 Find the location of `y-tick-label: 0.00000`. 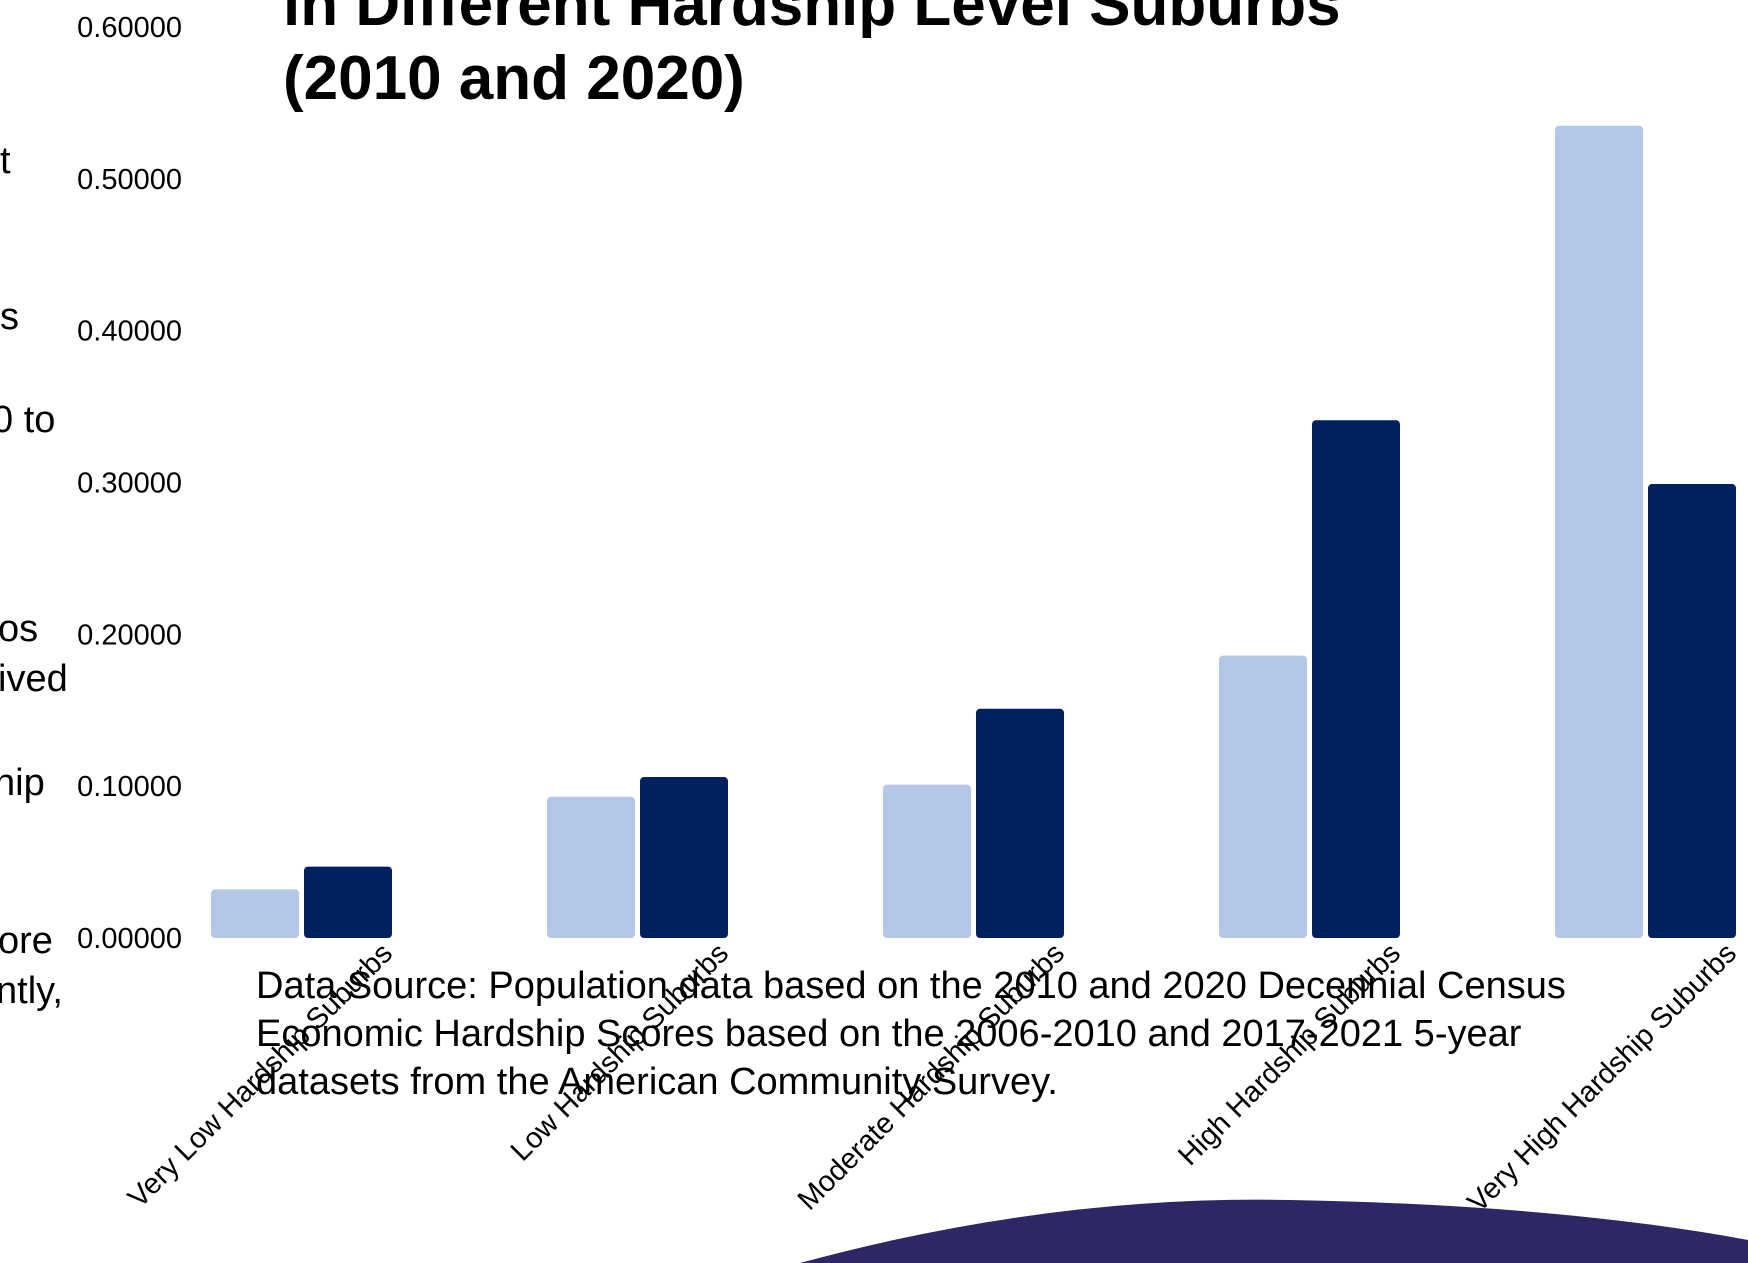

y-tick-label: 0.00000 is located at coordinates (129, 939).